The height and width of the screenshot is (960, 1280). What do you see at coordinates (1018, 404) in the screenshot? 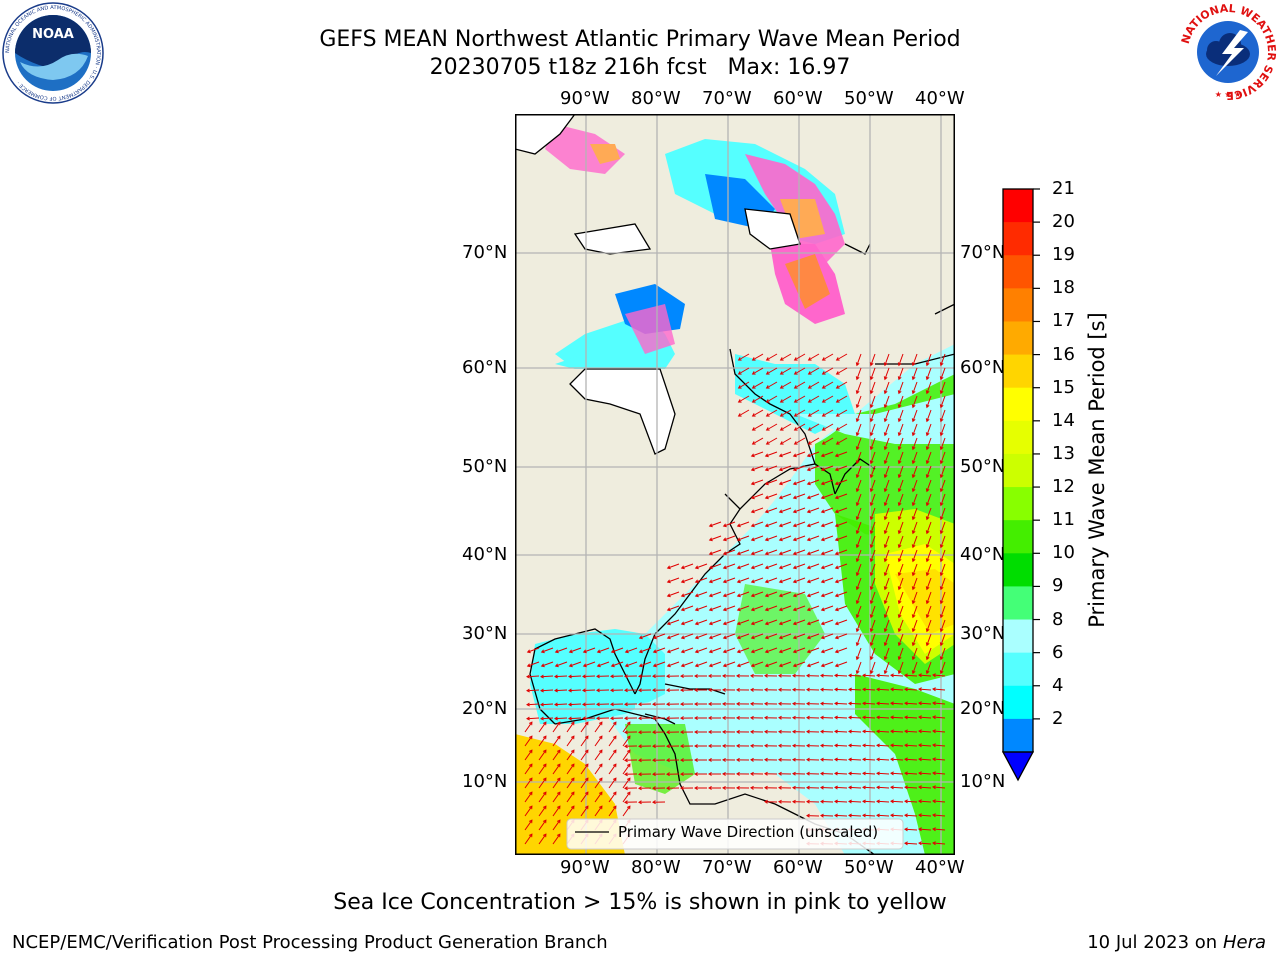
I see `colorbar-swatch` at bounding box center [1018, 404].